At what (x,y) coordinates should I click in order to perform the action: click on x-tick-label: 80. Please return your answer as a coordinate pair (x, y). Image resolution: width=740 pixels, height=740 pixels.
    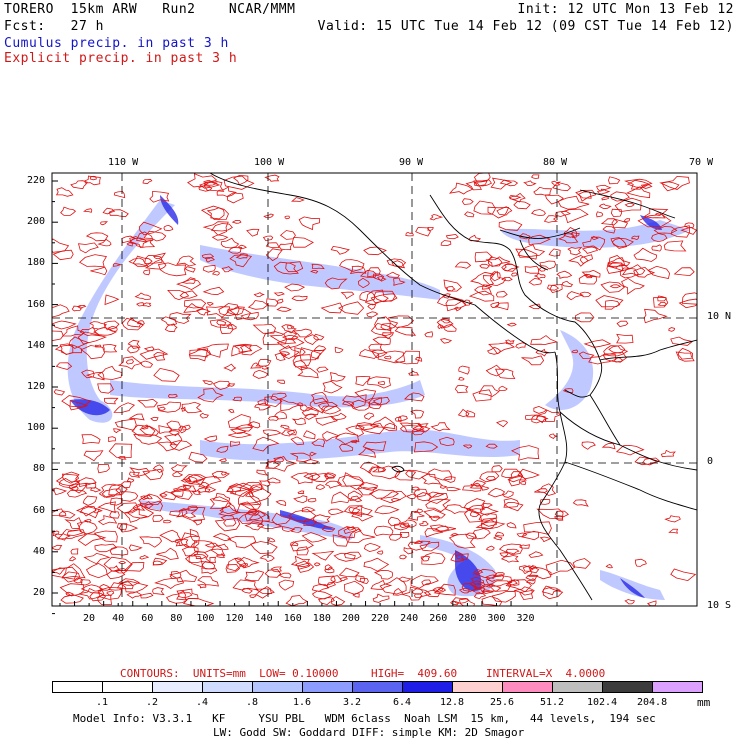
    Looking at the image, I should click on (176, 618).